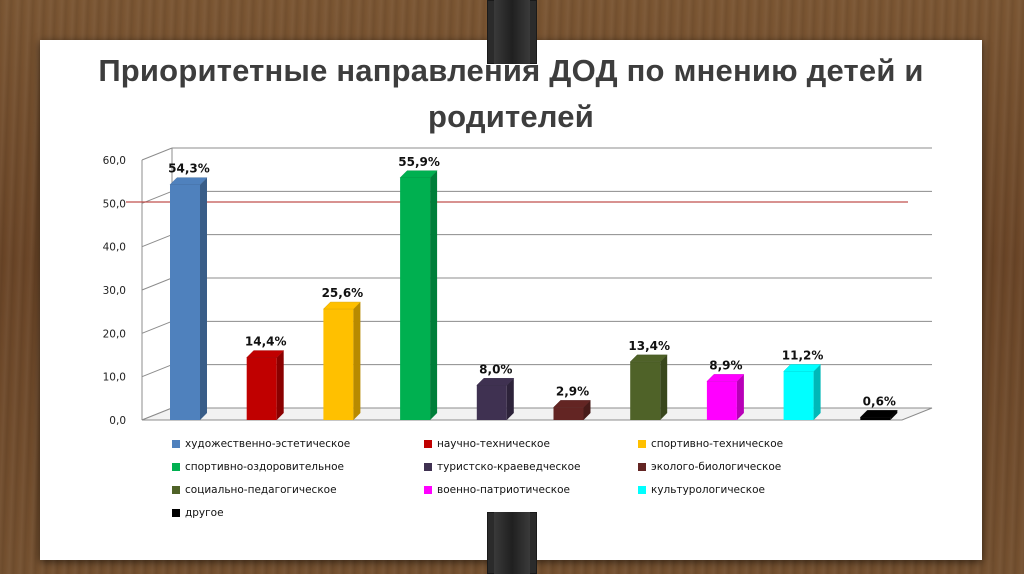 The image size is (1024, 574). I want to click on legend-item: другое, so click(198, 513).